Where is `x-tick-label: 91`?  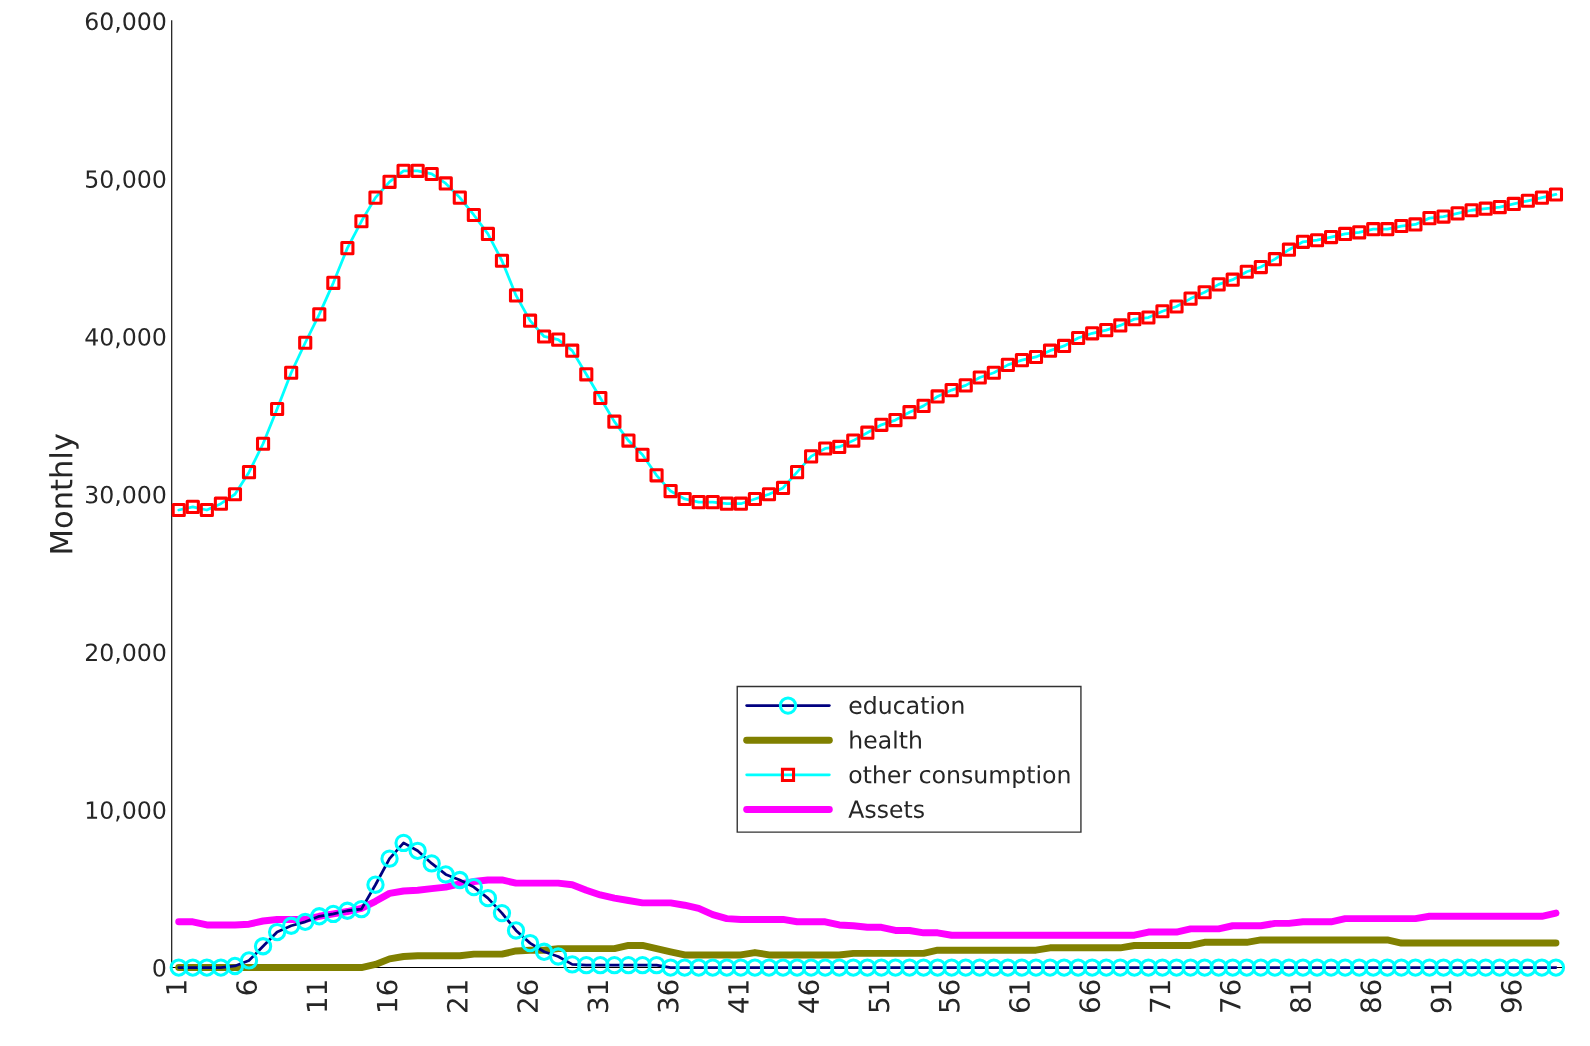
x-tick-label: 91 is located at coordinates (1441, 997).